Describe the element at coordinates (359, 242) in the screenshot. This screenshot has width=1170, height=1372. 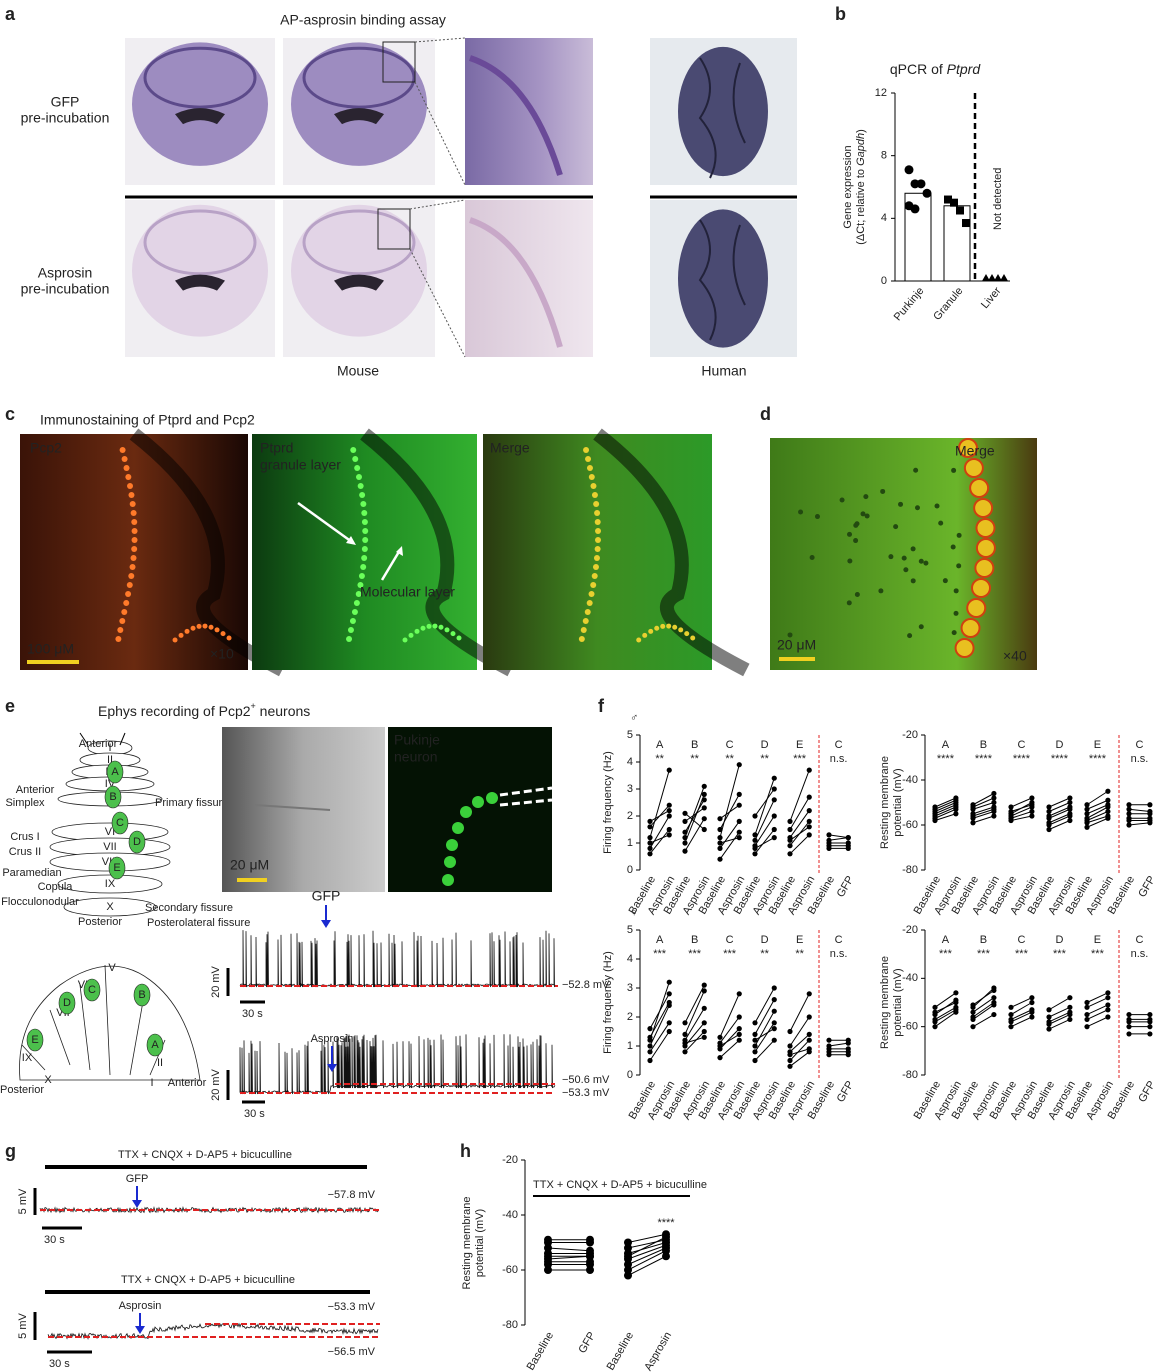
I see `brain-cerebellum` at that location.